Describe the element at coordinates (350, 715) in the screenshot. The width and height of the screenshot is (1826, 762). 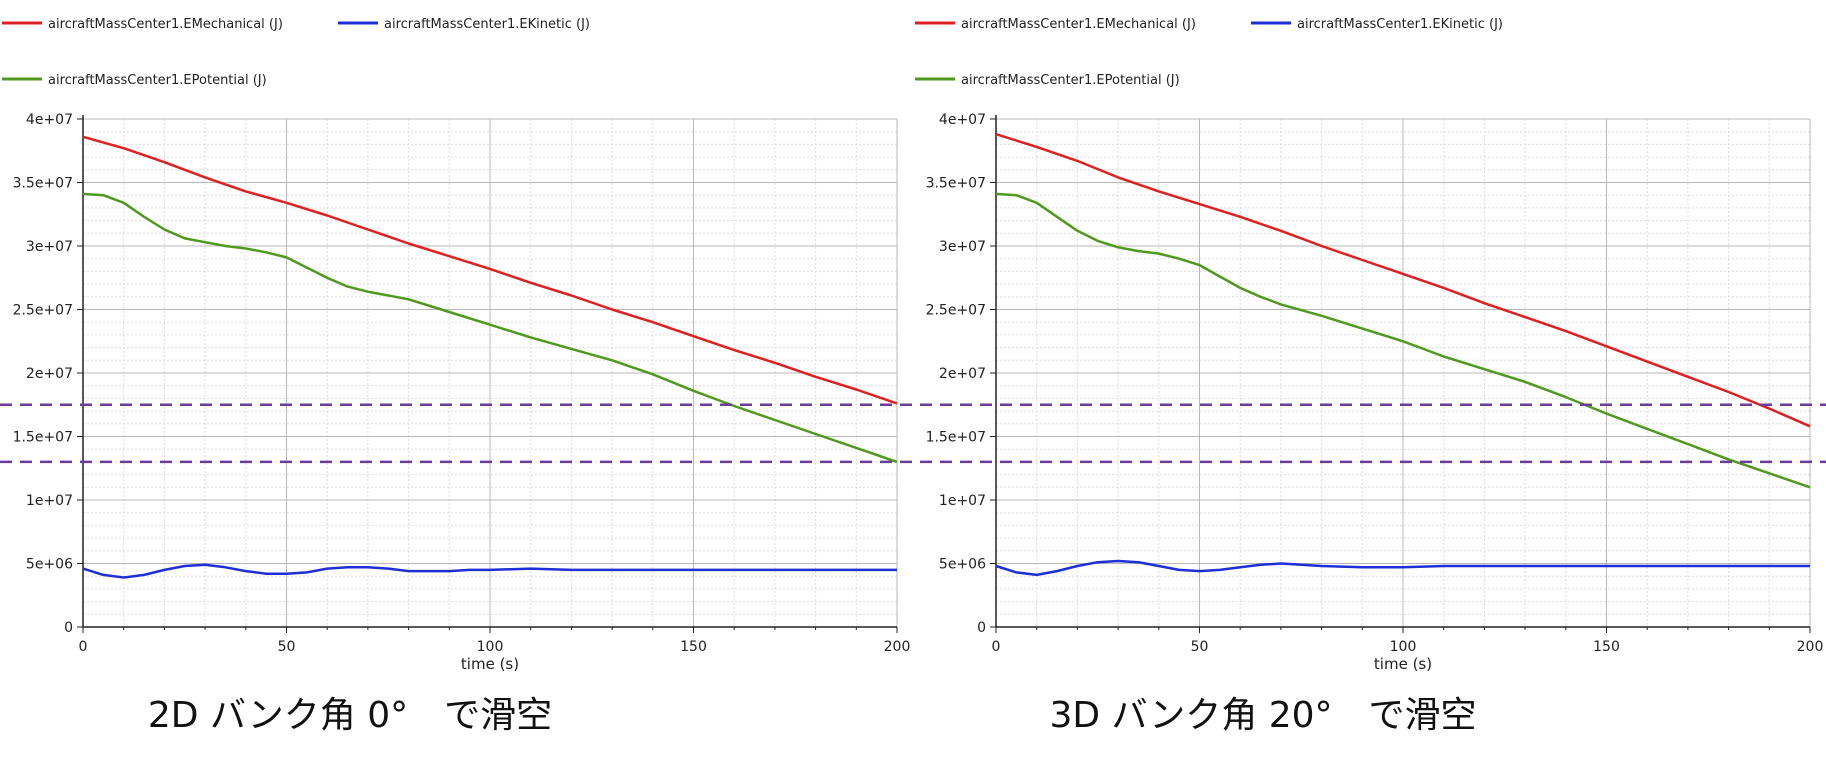
I see `caption-2d-bank-0: 2D バンク角 0° で滑空` at that location.